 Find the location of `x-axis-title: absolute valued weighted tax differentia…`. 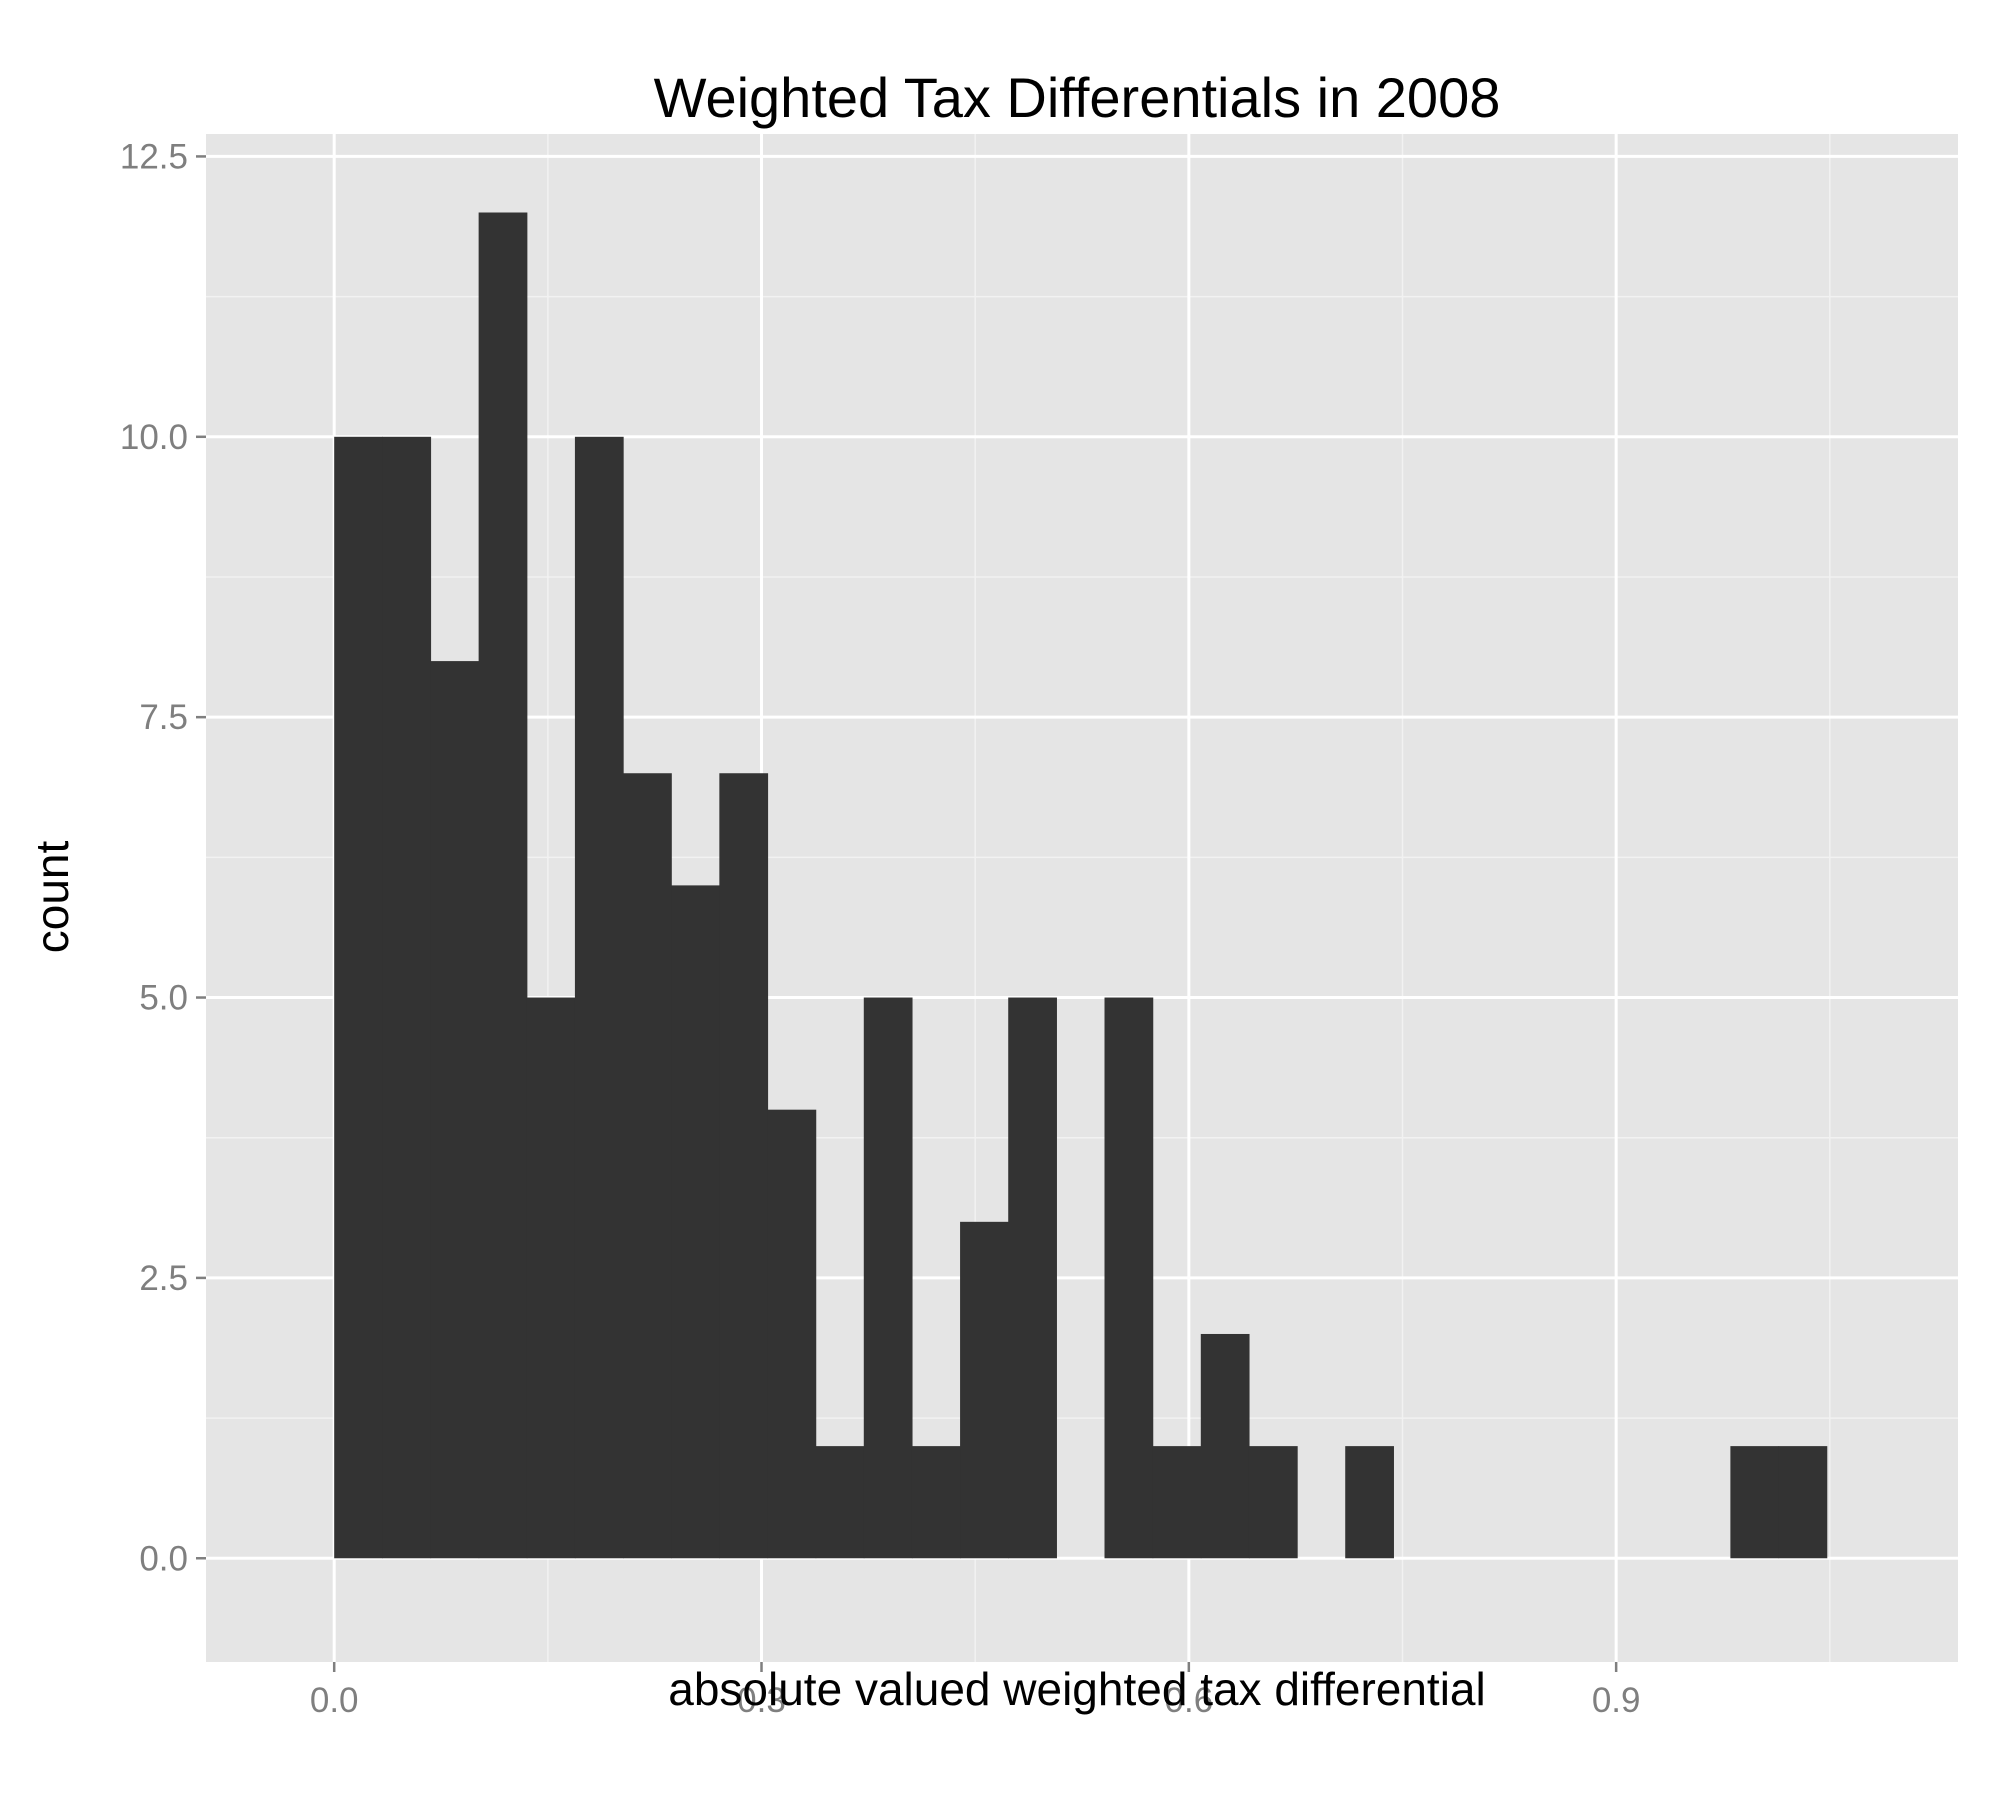

x-axis-title: absolute valued weighted tax differentia… is located at coordinates (1077, 1689).